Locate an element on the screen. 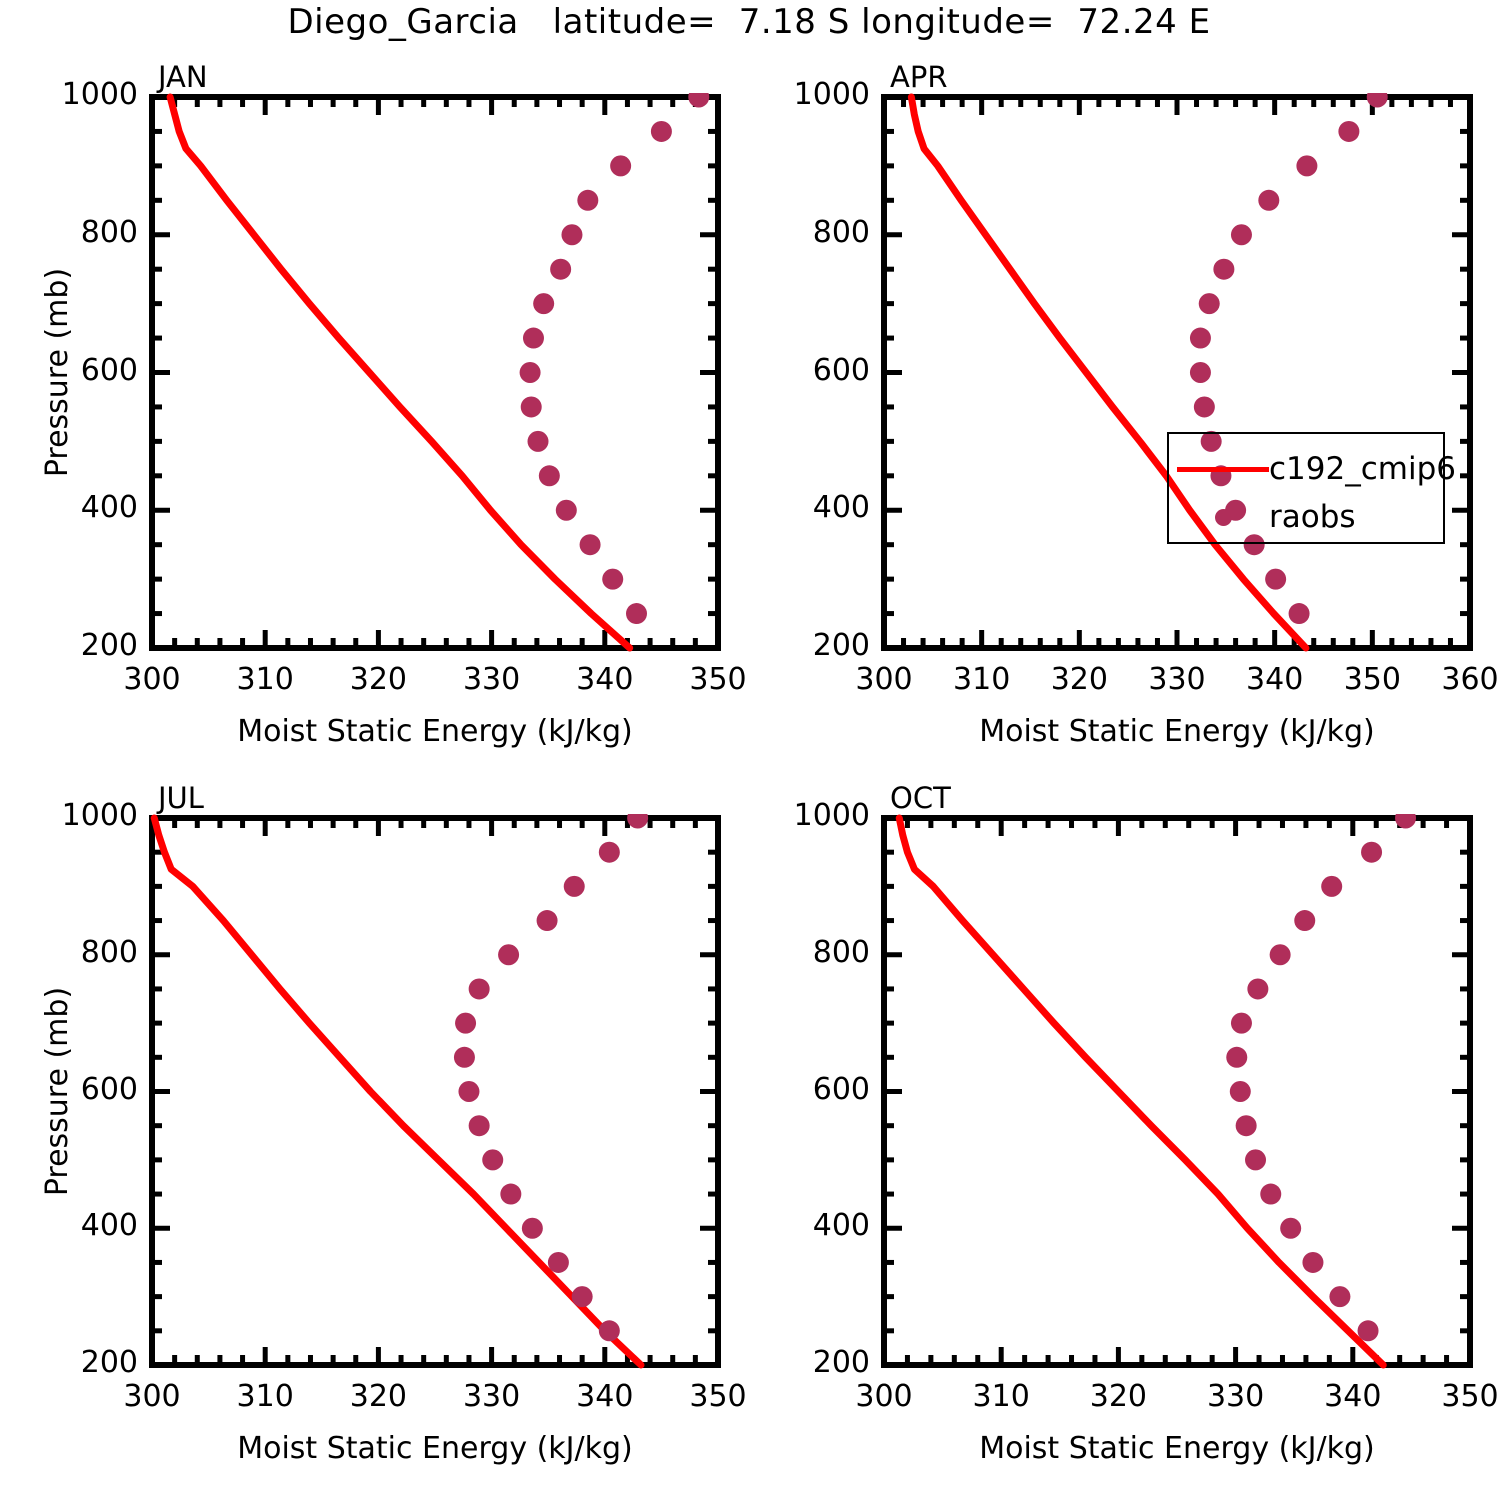 This screenshot has width=1498, height=1492. plot-area-apr is located at coordinates (1177, 372).